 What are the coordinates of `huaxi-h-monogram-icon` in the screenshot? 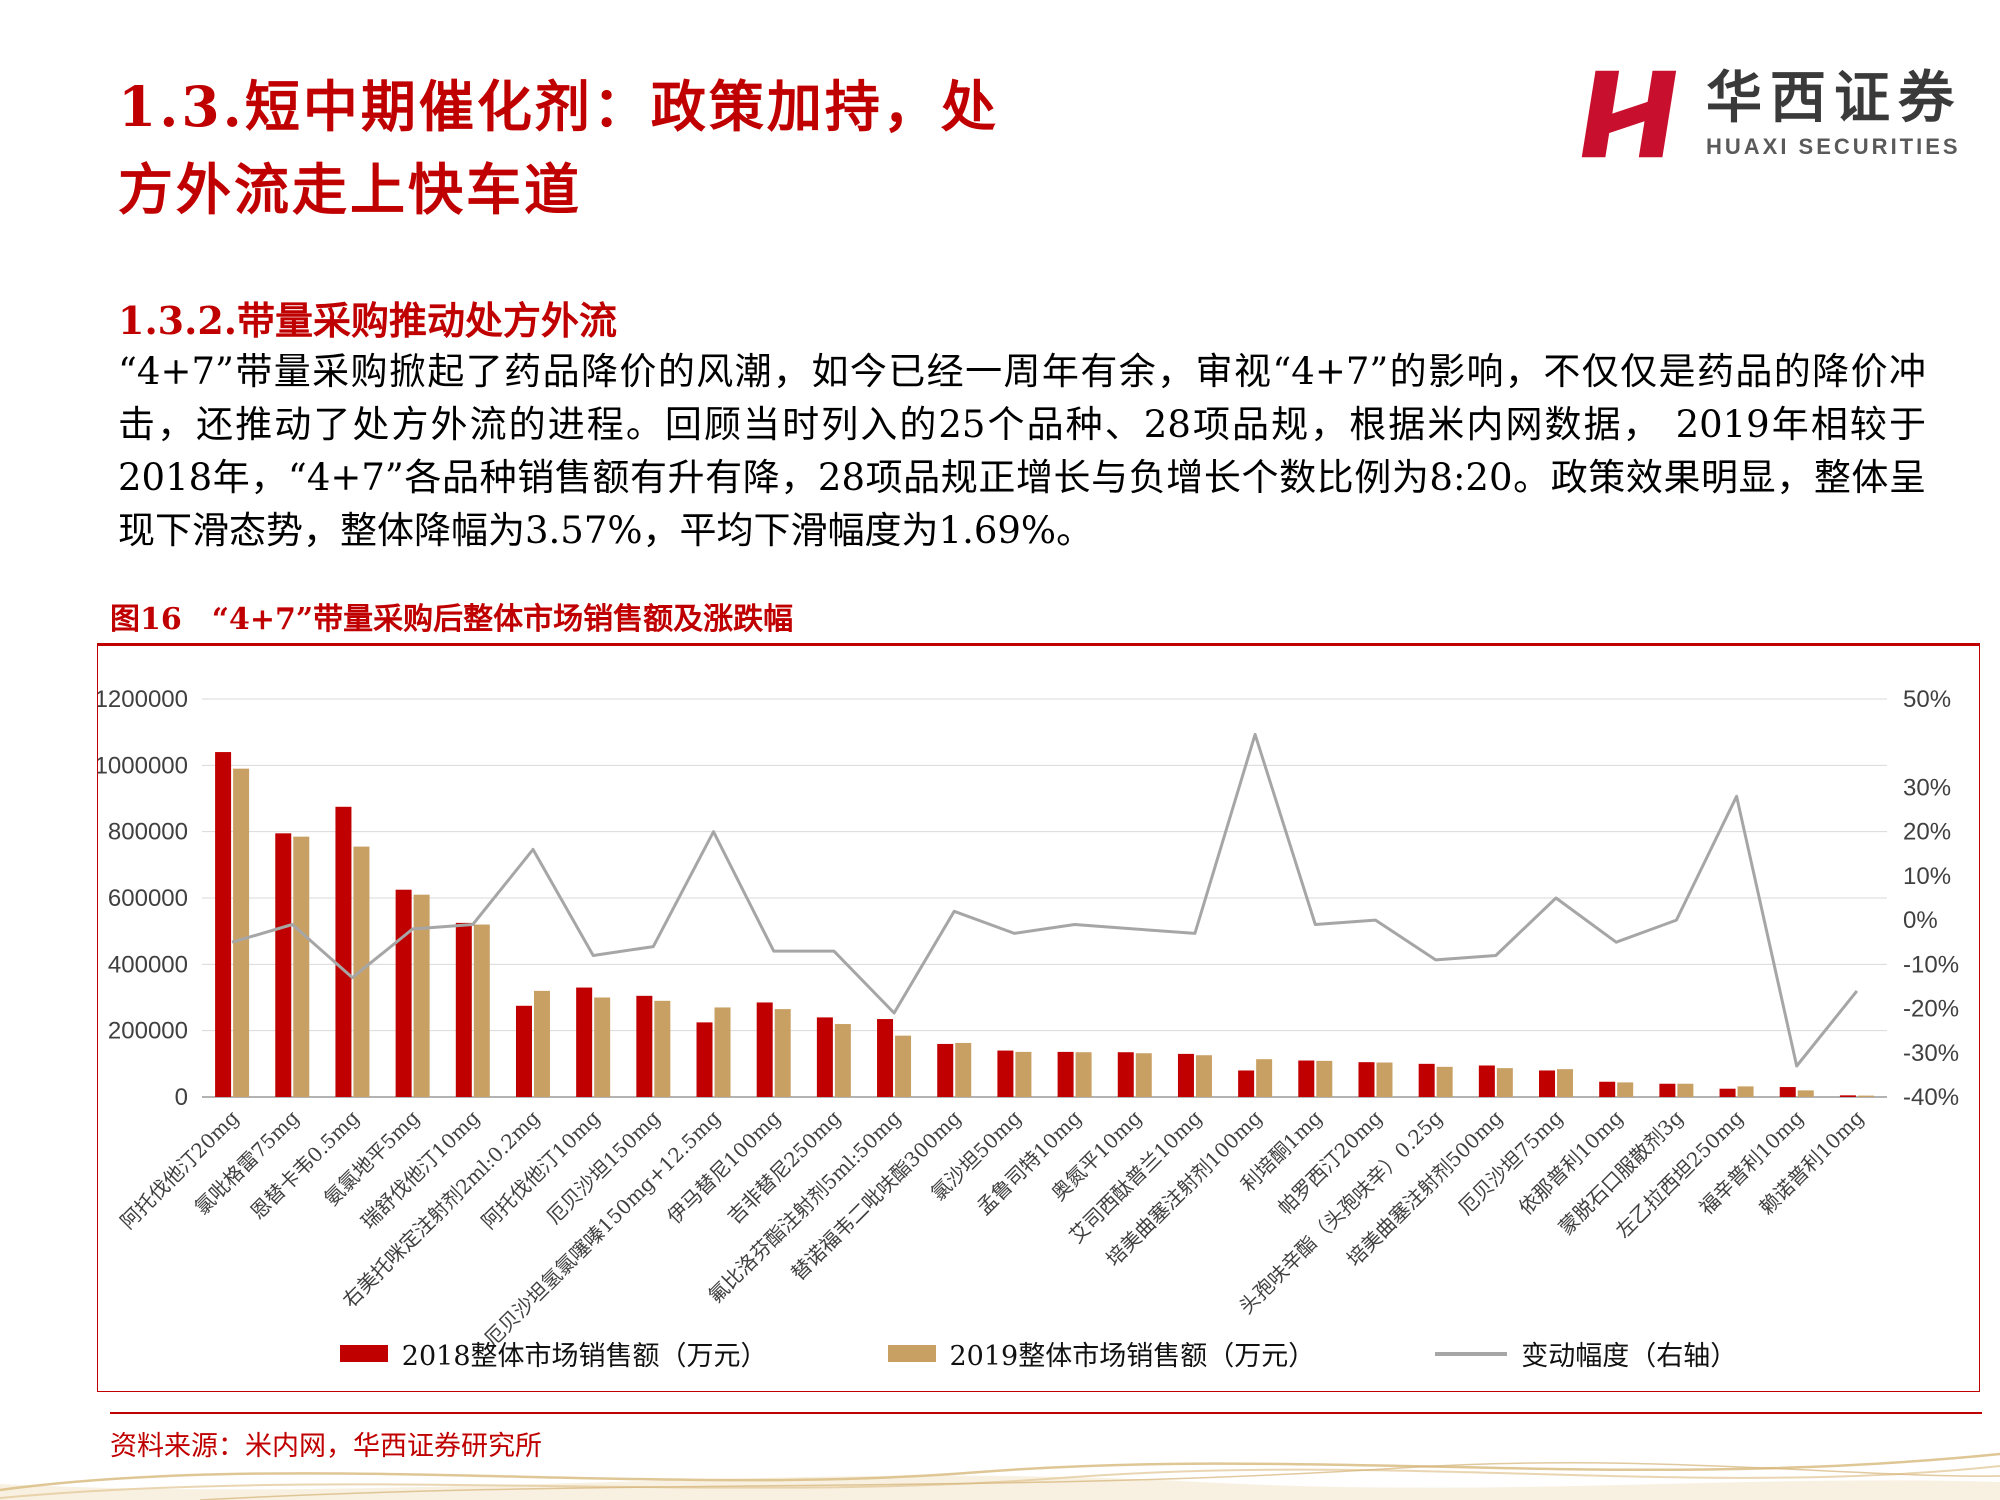 It's located at (1629, 114).